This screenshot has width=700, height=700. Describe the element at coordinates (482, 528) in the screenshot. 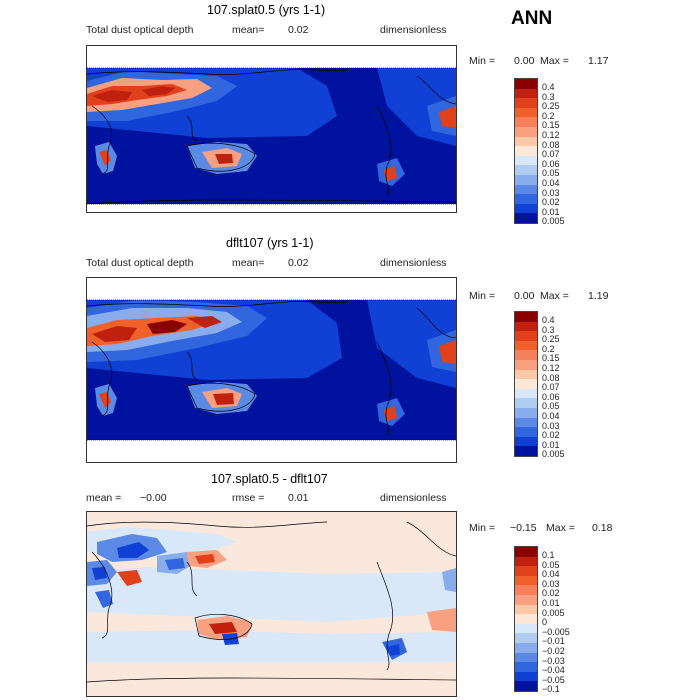

I see `panel-3-min-label: Min =` at that location.